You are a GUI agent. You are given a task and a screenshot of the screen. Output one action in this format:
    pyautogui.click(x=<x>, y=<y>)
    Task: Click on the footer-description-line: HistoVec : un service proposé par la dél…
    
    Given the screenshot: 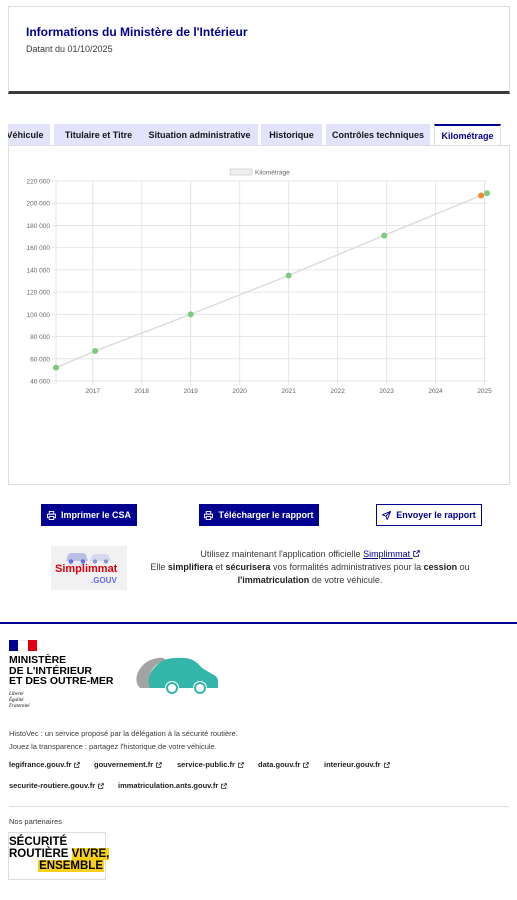 What is the action you would take?
    pyautogui.click(x=123, y=733)
    